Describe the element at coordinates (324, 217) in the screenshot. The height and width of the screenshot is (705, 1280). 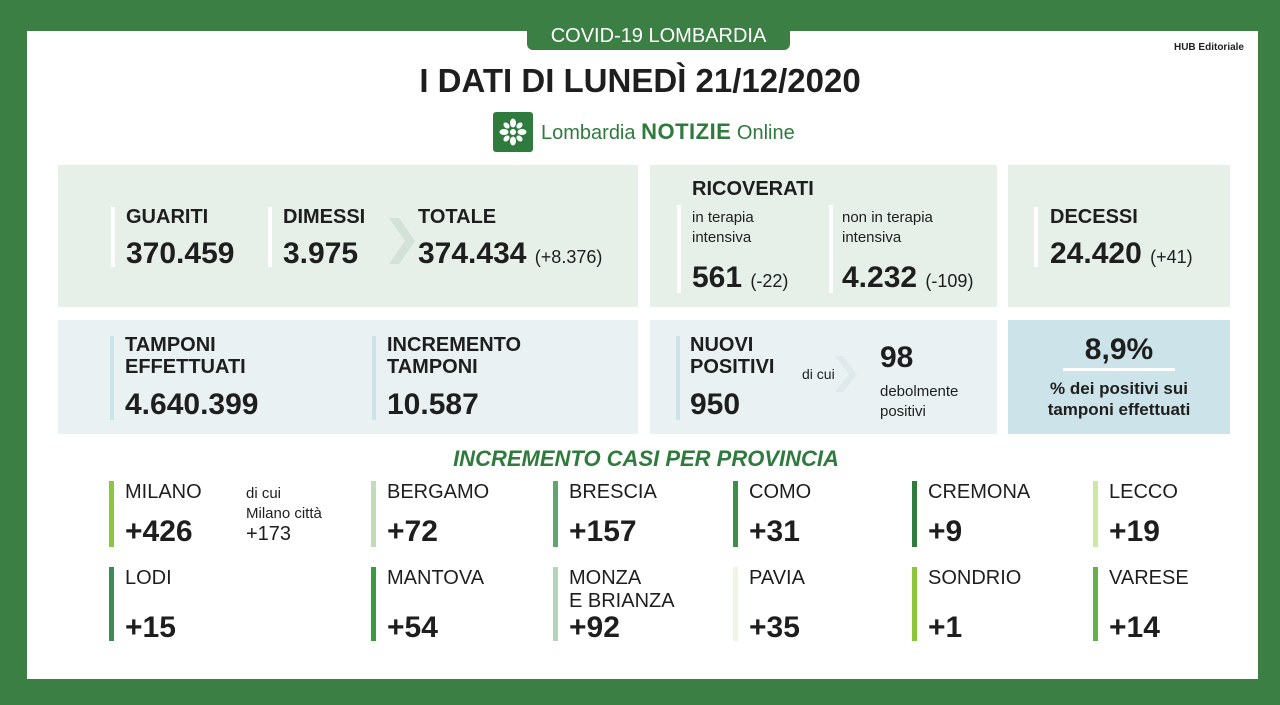
I see `dimessi-label: DIMESSI` at that location.